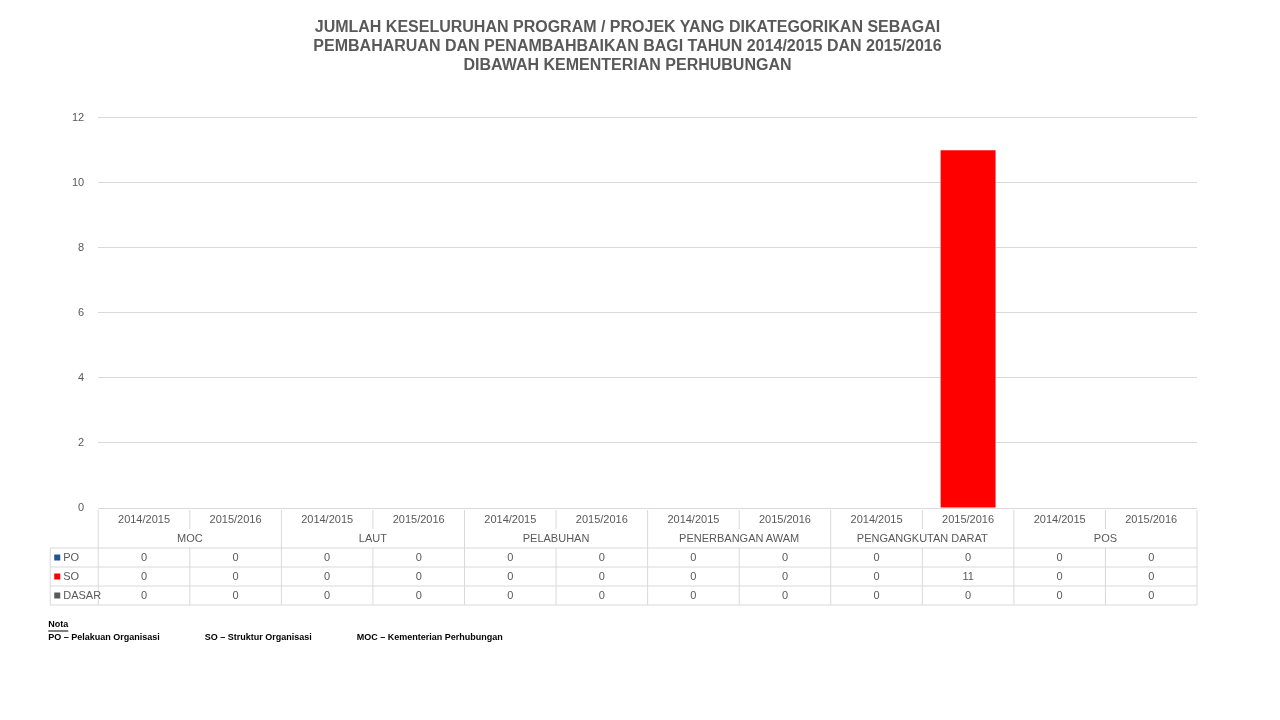 This screenshot has height=720, width=1280. Describe the element at coordinates (968, 575) in the screenshot. I see `data-label: 11` at that location.